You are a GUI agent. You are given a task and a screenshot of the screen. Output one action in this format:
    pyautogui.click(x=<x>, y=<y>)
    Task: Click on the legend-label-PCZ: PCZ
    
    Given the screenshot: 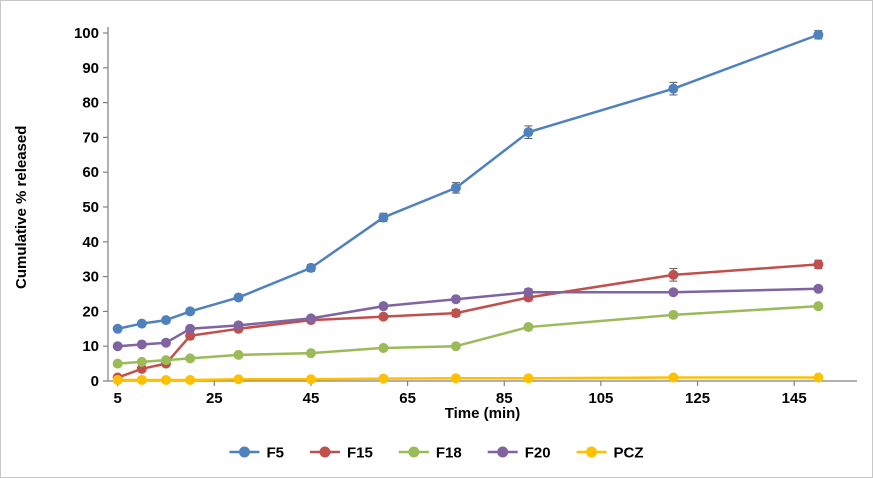 What is the action you would take?
    pyautogui.click(x=629, y=453)
    